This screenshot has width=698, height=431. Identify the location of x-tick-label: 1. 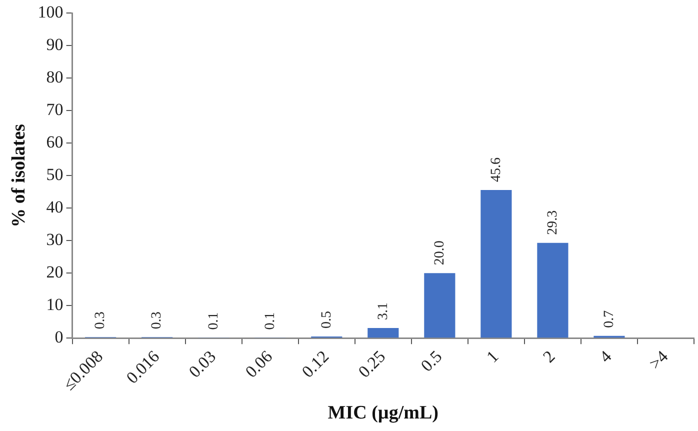
(492, 356).